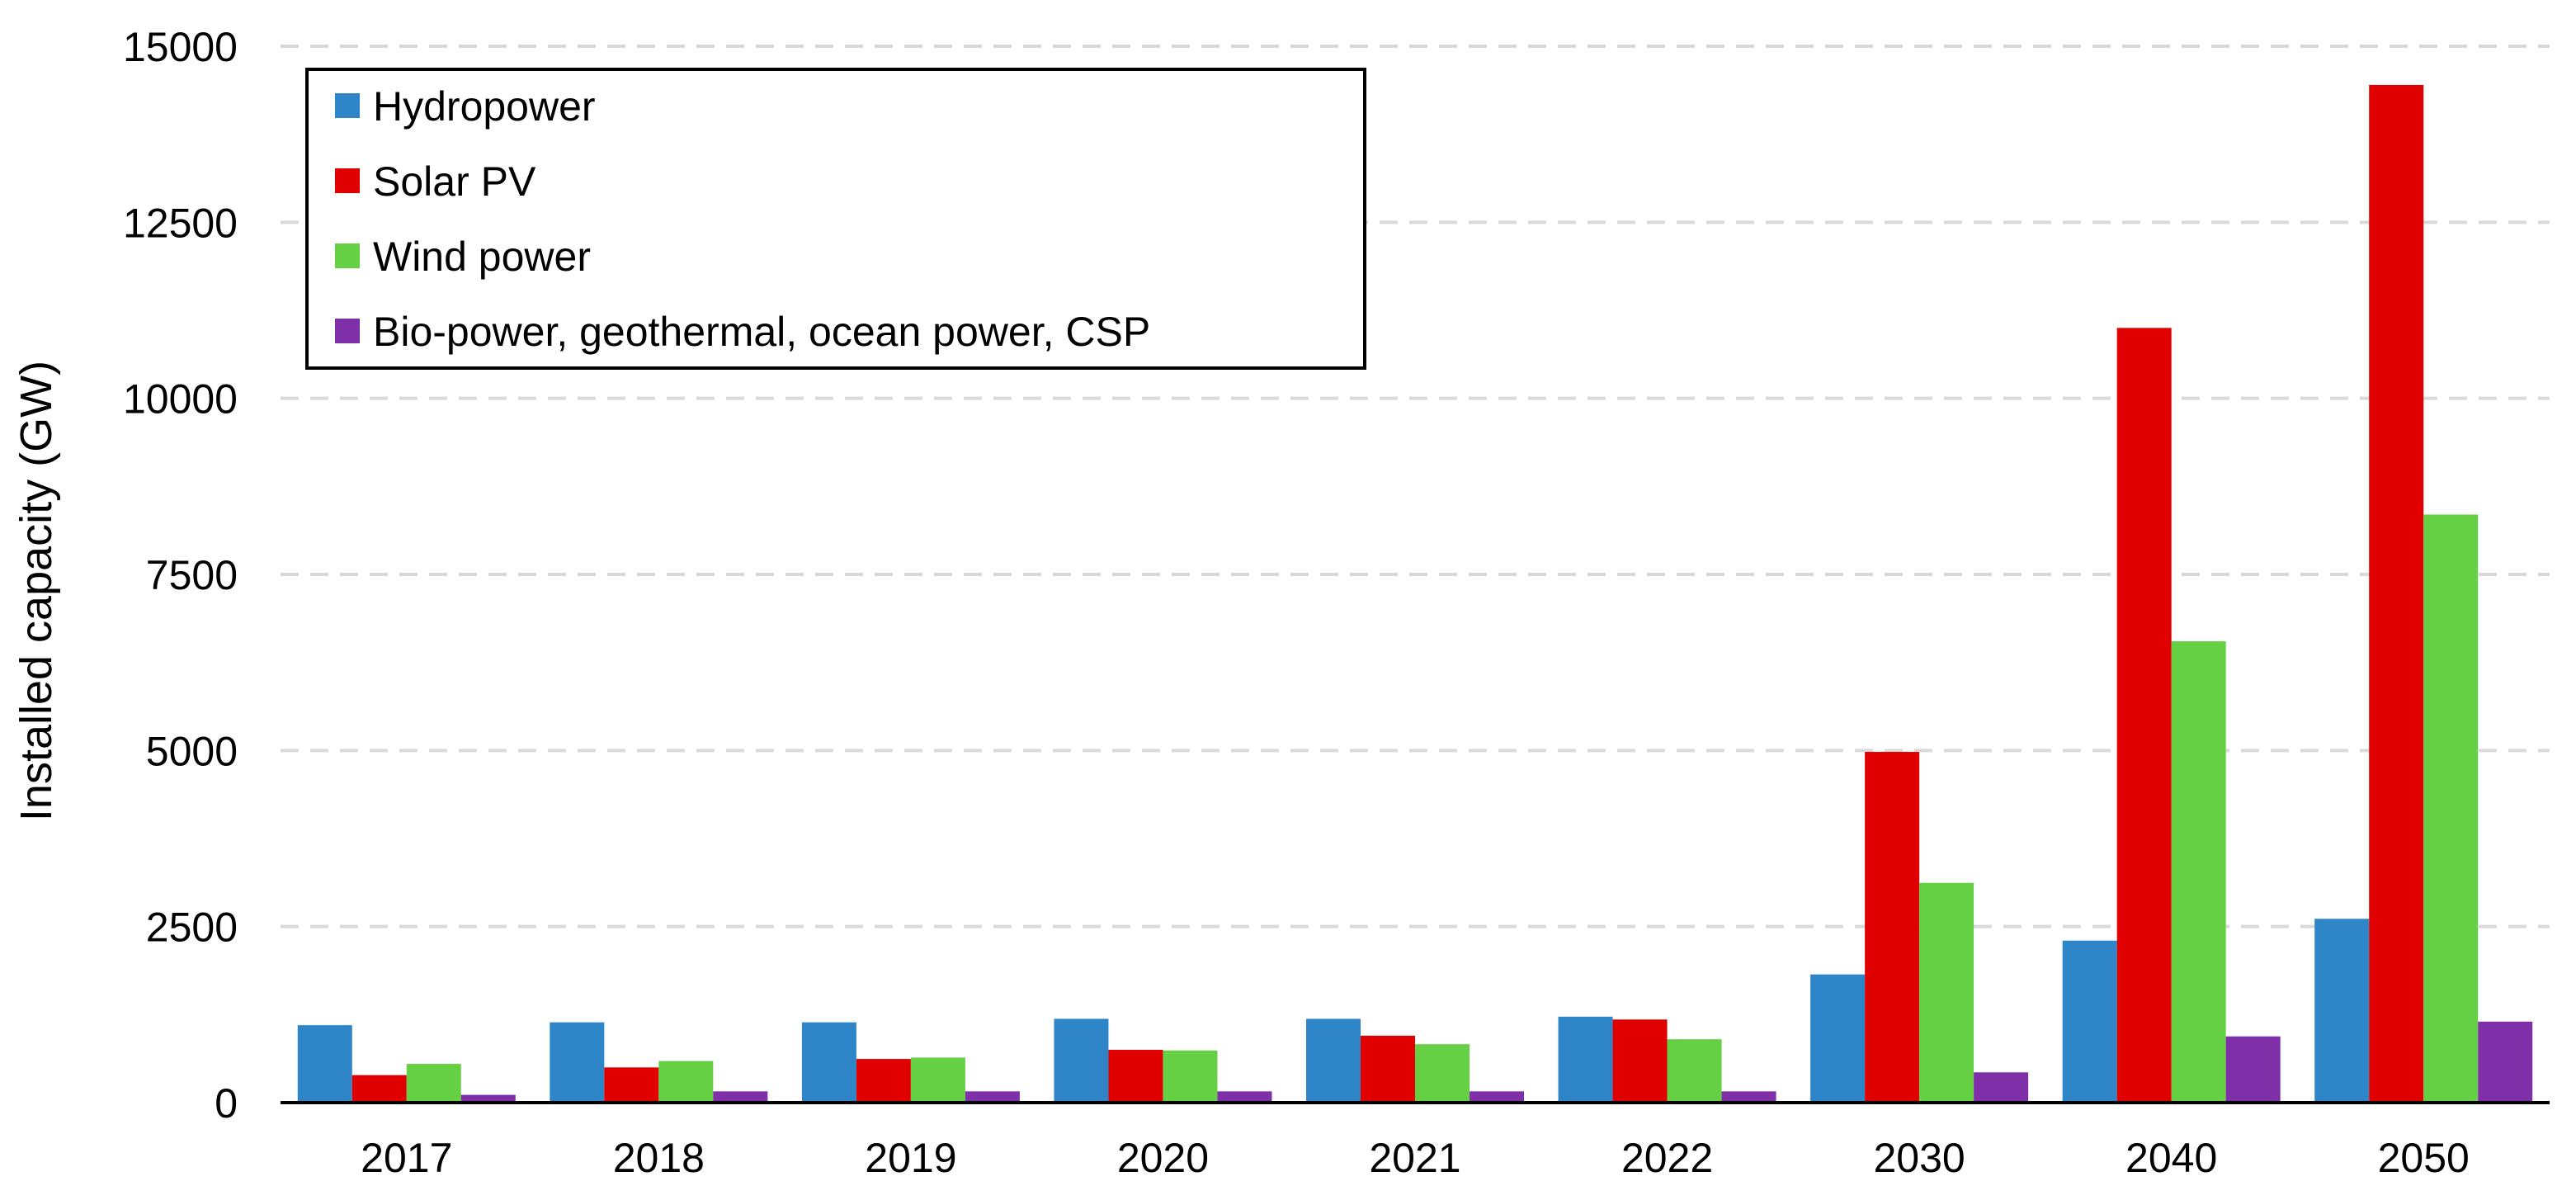 The height and width of the screenshot is (1200, 2576). Describe the element at coordinates (659, 1158) in the screenshot. I see `x-tick-label: 2018` at that location.